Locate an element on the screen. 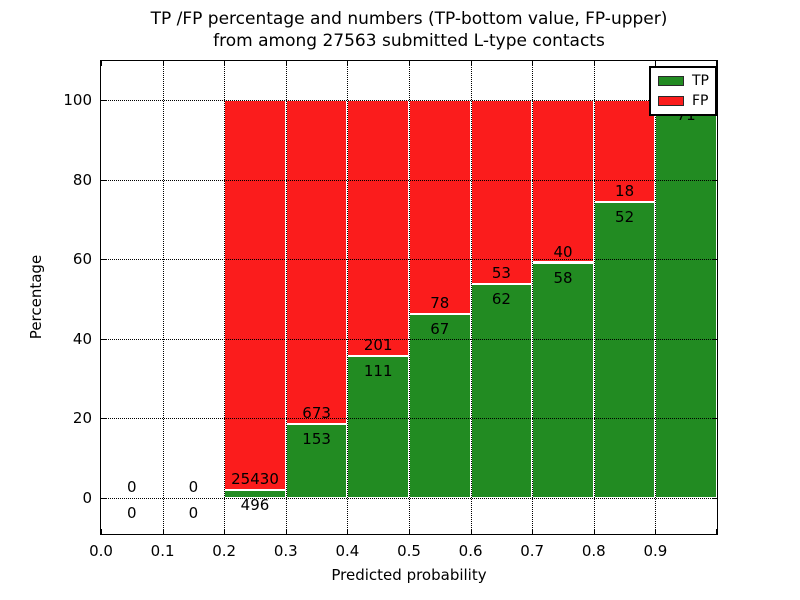 The width and height of the screenshot is (800, 600). x-tick-label: 0.2 is located at coordinates (224, 551).